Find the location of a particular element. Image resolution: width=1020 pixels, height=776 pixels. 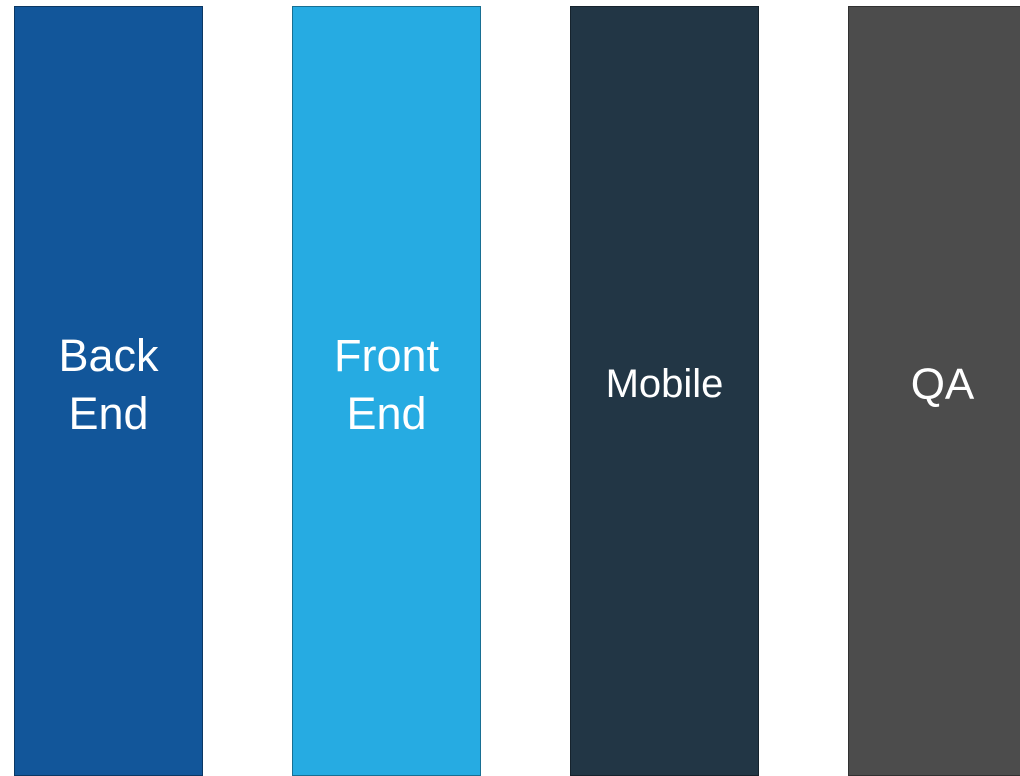

column-label: Mobile is located at coordinates (664, 384).